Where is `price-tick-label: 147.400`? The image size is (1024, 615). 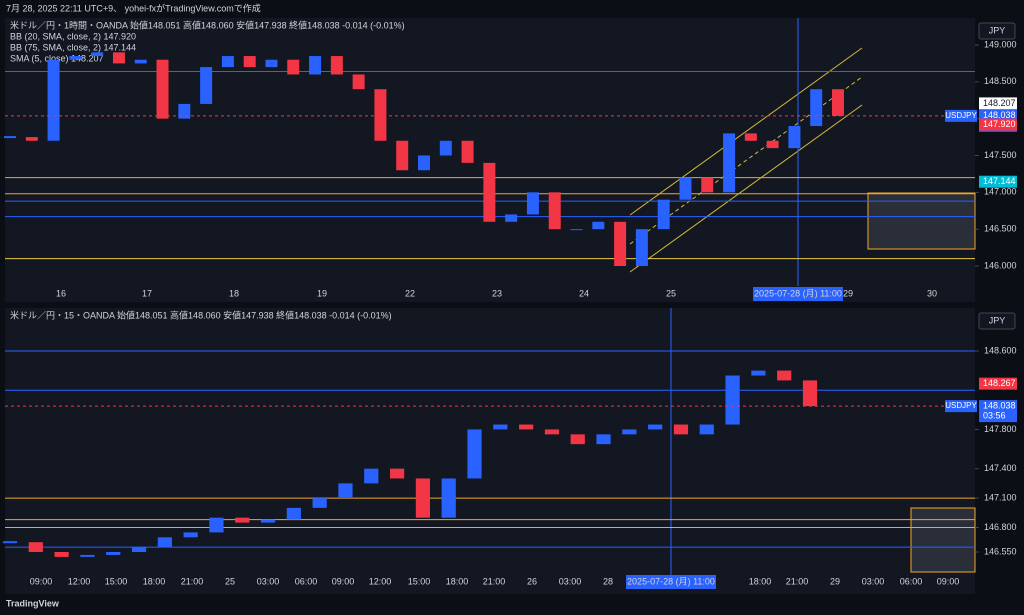
price-tick-label: 147.400 is located at coordinates (1000, 468).